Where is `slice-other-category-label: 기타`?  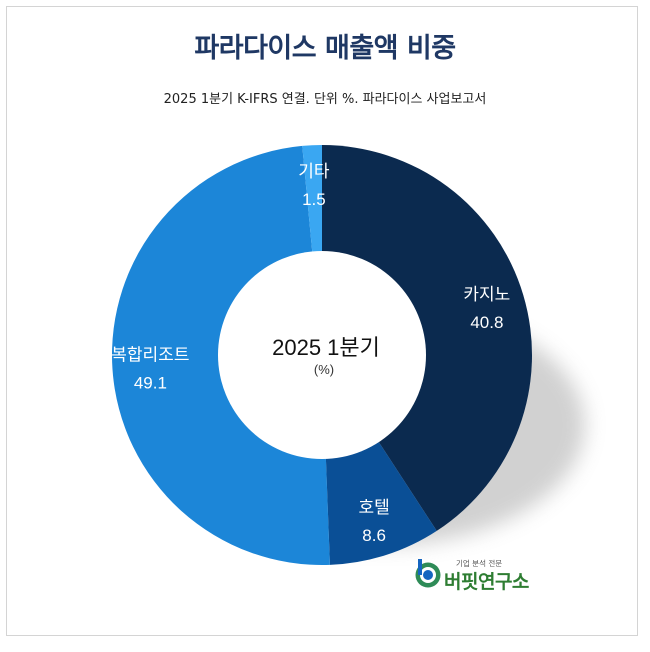 slice-other-category-label: 기타 is located at coordinates (314, 172).